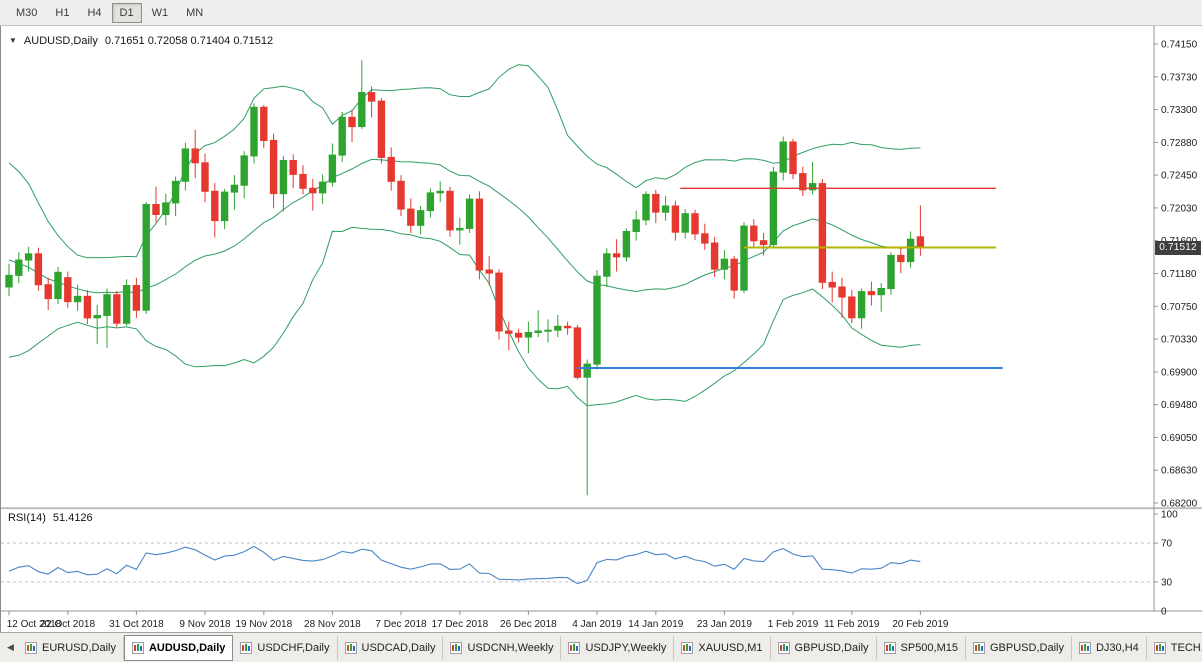 The height and width of the screenshot is (662, 1202). Describe the element at coordinates (1178, 248) in the screenshot. I see `current-price-badge: 0.71512` at that location.